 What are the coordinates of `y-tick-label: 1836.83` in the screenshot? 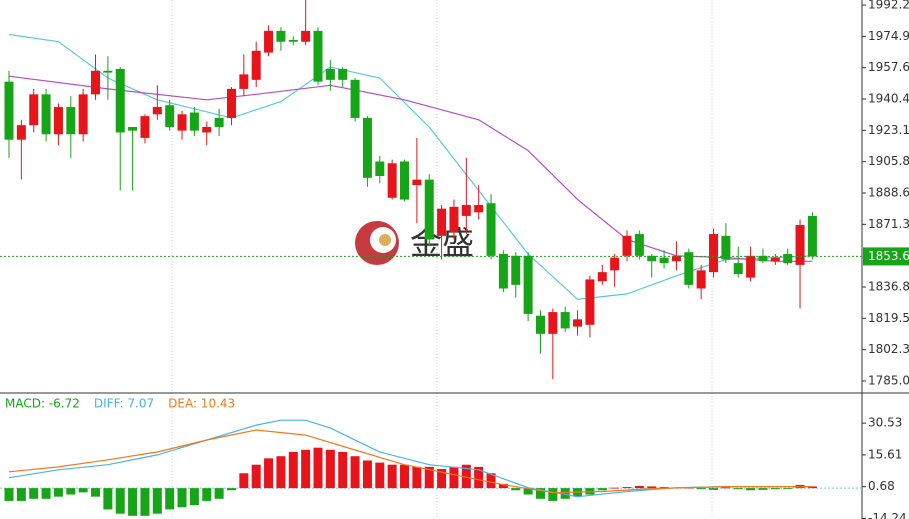 It's located at (888, 286).